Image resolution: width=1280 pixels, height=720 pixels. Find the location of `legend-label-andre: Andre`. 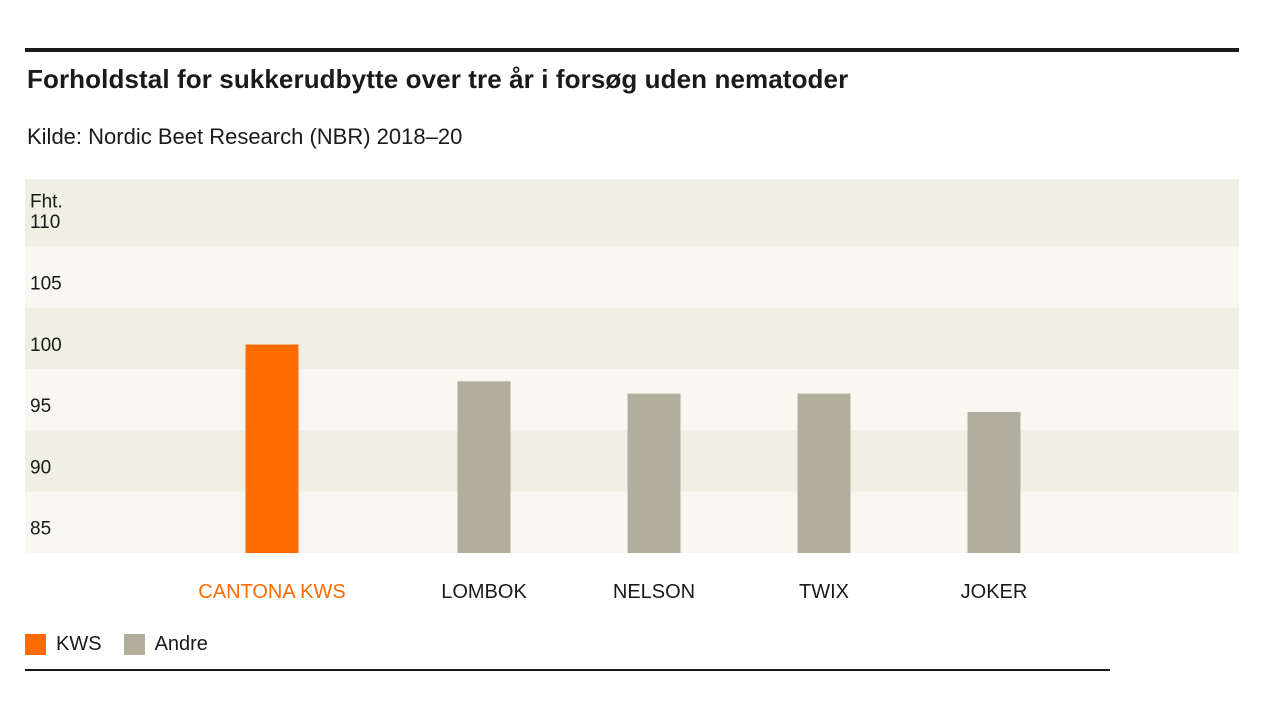

legend-label-andre: Andre is located at coordinates (181, 644).